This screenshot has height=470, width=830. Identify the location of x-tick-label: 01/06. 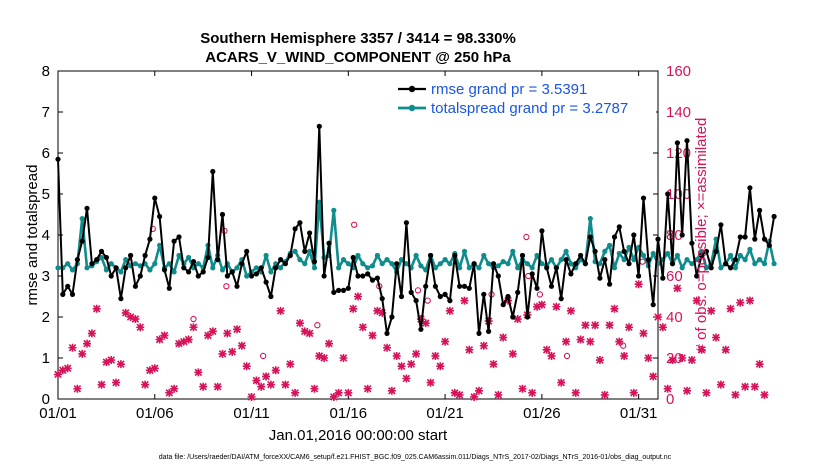
(155, 413).